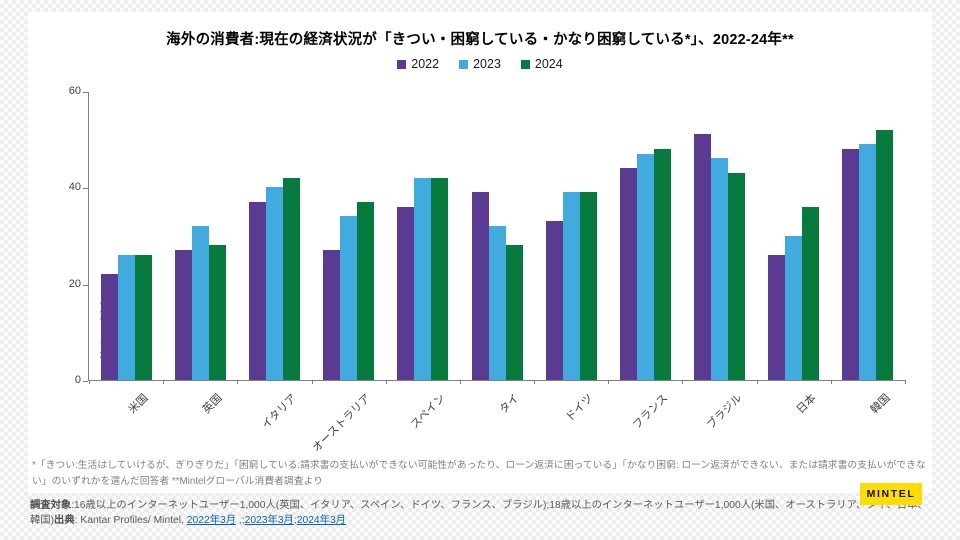 This screenshot has width=960, height=540. I want to click on bar-group-4: オーストラリア, so click(348, 273).